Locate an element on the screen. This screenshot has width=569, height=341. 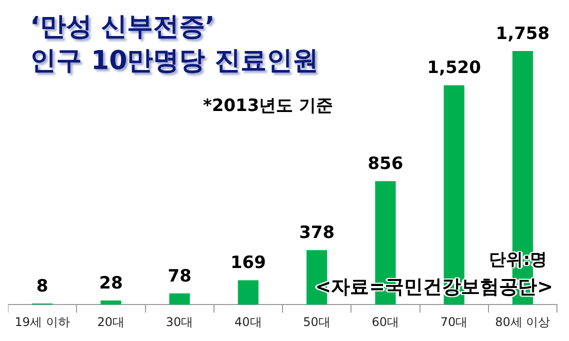
x-tick-label: 30대 is located at coordinates (180, 321).